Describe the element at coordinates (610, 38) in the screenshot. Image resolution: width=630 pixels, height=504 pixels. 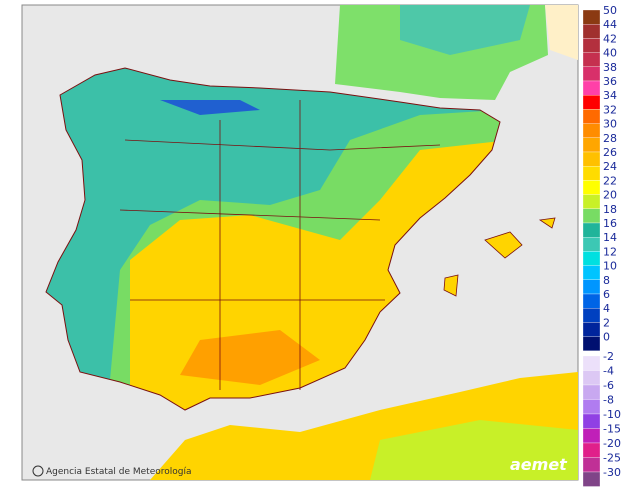
I see `legend-label: 42` at that location.